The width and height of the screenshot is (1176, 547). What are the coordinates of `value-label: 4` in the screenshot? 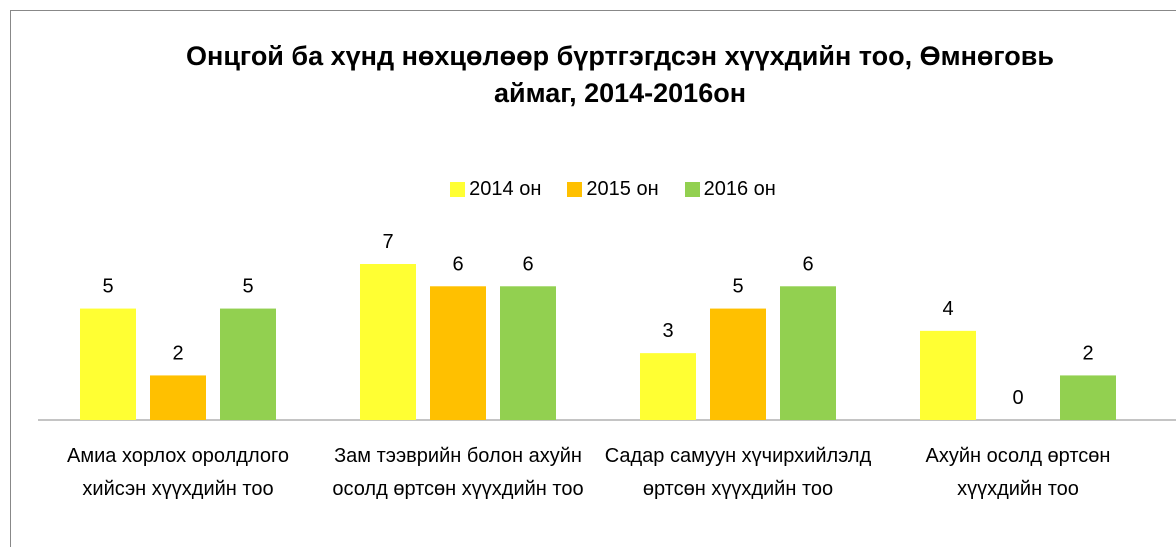 It's located at (947, 309).